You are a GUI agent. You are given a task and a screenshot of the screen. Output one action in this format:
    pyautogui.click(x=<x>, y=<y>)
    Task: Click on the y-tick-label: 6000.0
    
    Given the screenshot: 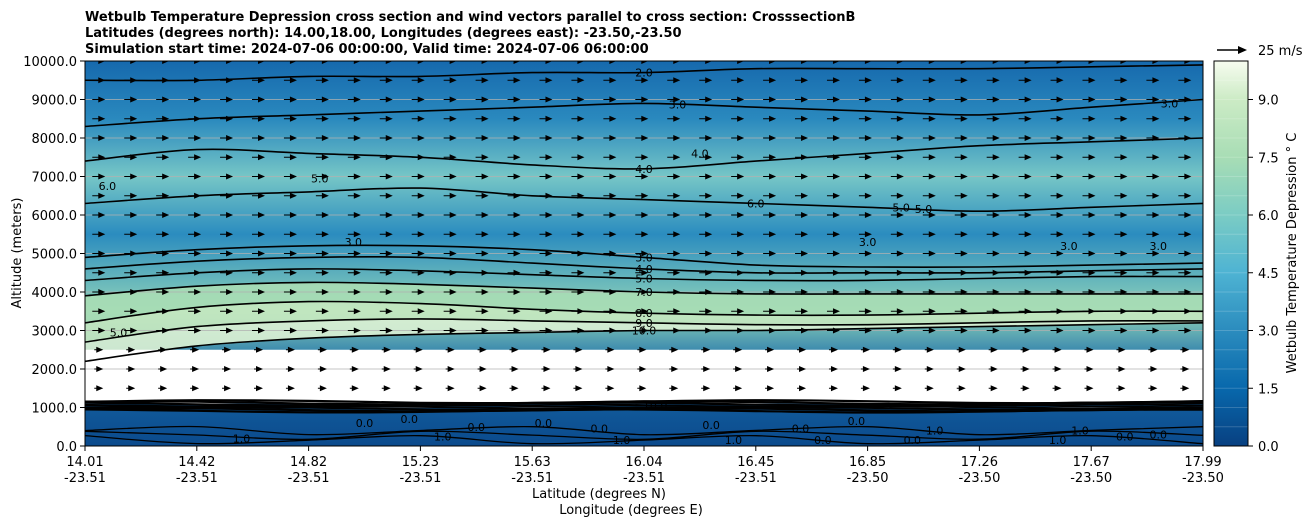 What is the action you would take?
    pyautogui.click(x=55, y=216)
    